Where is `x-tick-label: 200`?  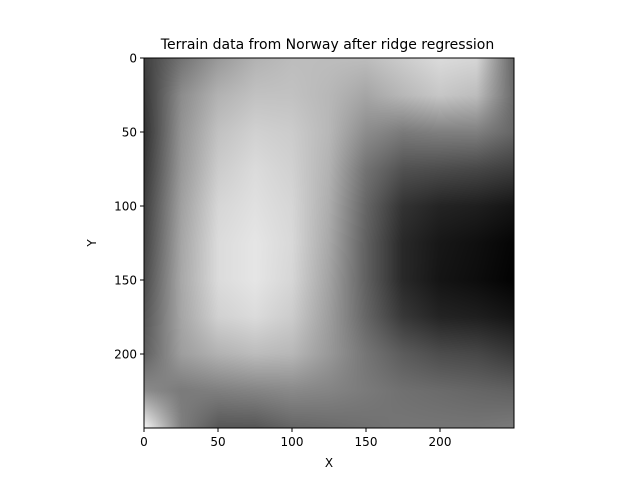 x-tick-label: 200 is located at coordinates (440, 442).